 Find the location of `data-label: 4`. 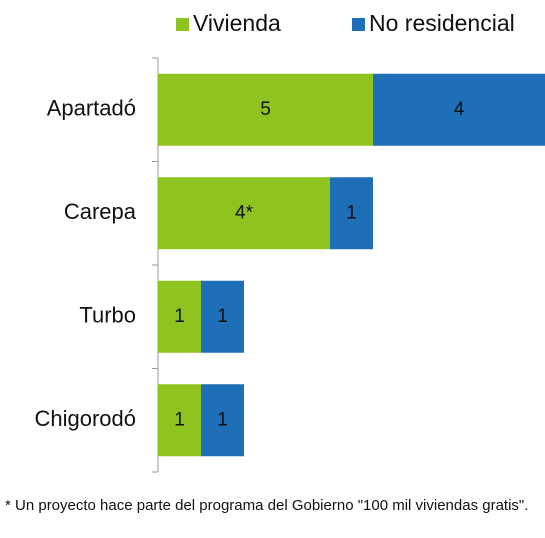

data-label: 4 is located at coordinates (459, 109).